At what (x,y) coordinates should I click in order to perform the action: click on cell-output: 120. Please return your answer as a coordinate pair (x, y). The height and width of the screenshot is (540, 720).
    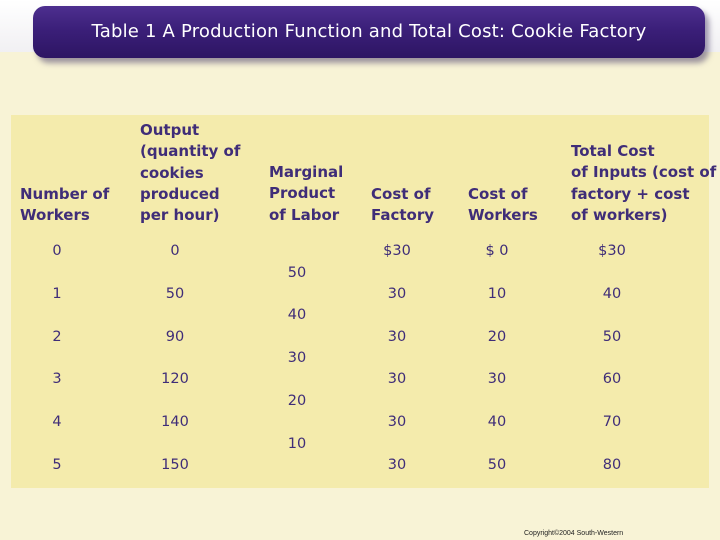
    Looking at the image, I should click on (175, 379).